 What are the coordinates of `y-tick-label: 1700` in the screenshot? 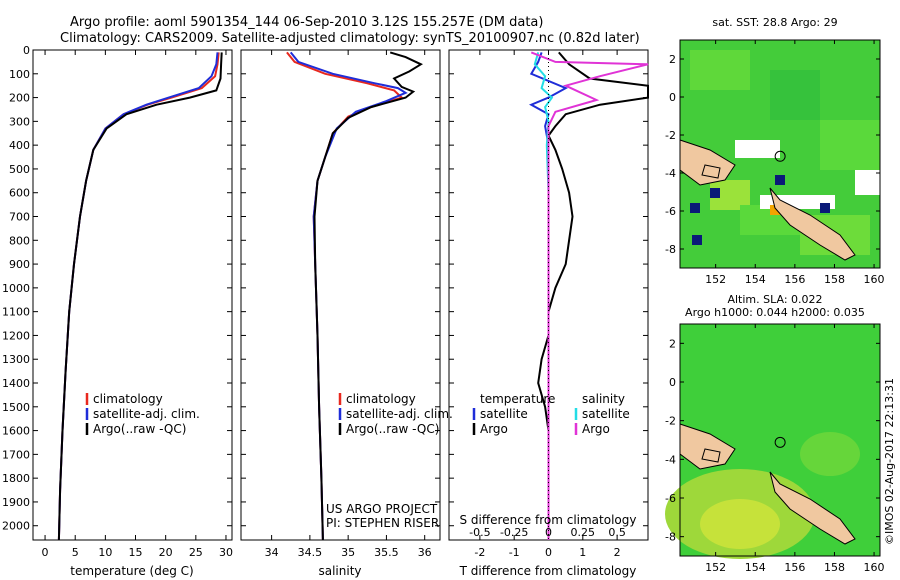 It's located at (16, 454).